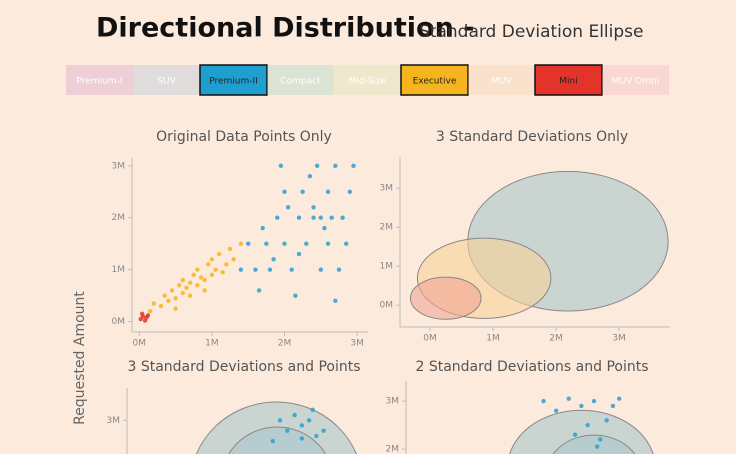 Image resolution: width=736 pixels, height=454 pixels. I want to click on legend-label: Premium-II, so click(233, 82).